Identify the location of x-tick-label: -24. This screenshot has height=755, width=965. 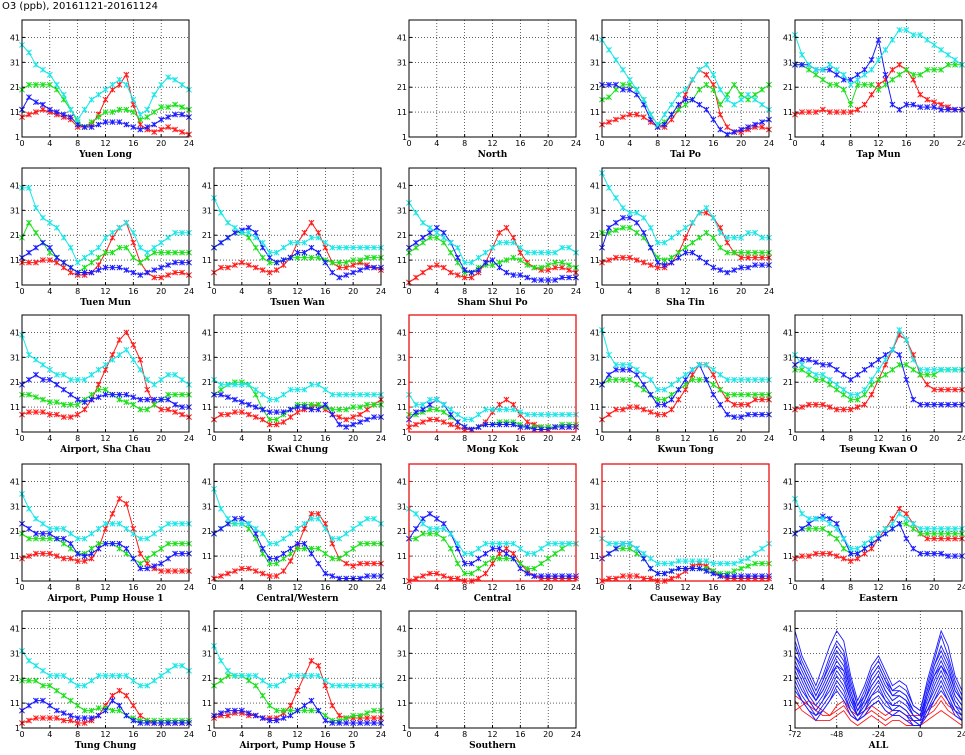
(878, 734).